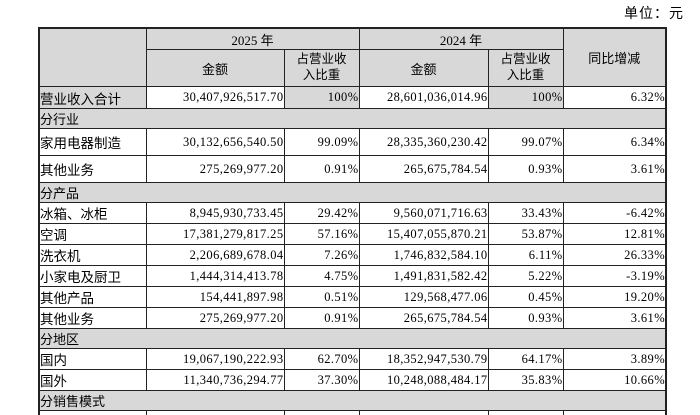 This screenshot has height=415, width=700. I want to click on cell-ratio-2025: 100%, so click(321, 97).